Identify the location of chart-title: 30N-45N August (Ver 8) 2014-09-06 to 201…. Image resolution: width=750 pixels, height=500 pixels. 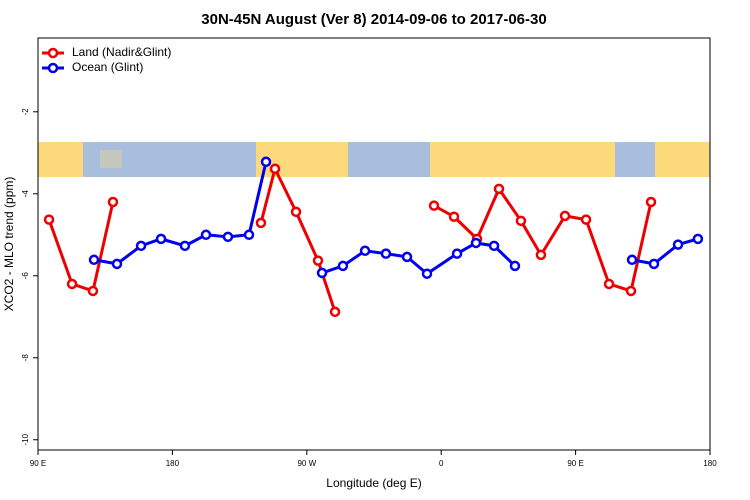
(373, 19).